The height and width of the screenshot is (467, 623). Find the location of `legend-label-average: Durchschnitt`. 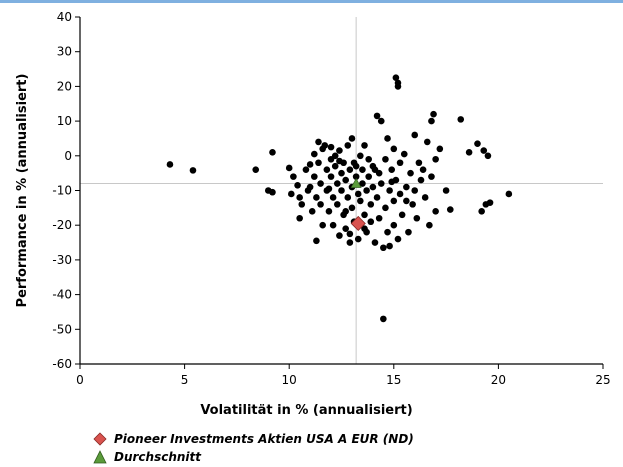

legend-label-average: Durchschnitt is located at coordinates (158, 457).